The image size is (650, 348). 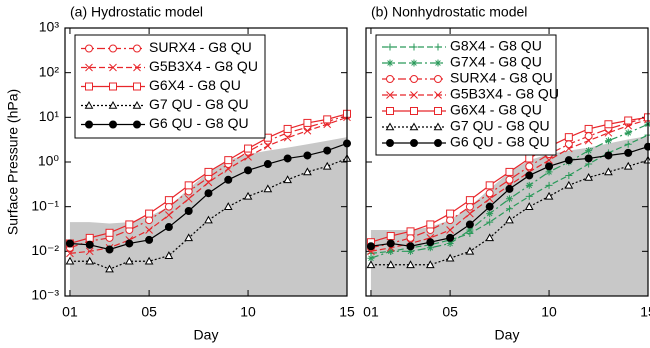 What do you see at coordinates (501, 78) in the screenshot?
I see `legend-label: SURX4 - G8 QU` at bounding box center [501, 78].